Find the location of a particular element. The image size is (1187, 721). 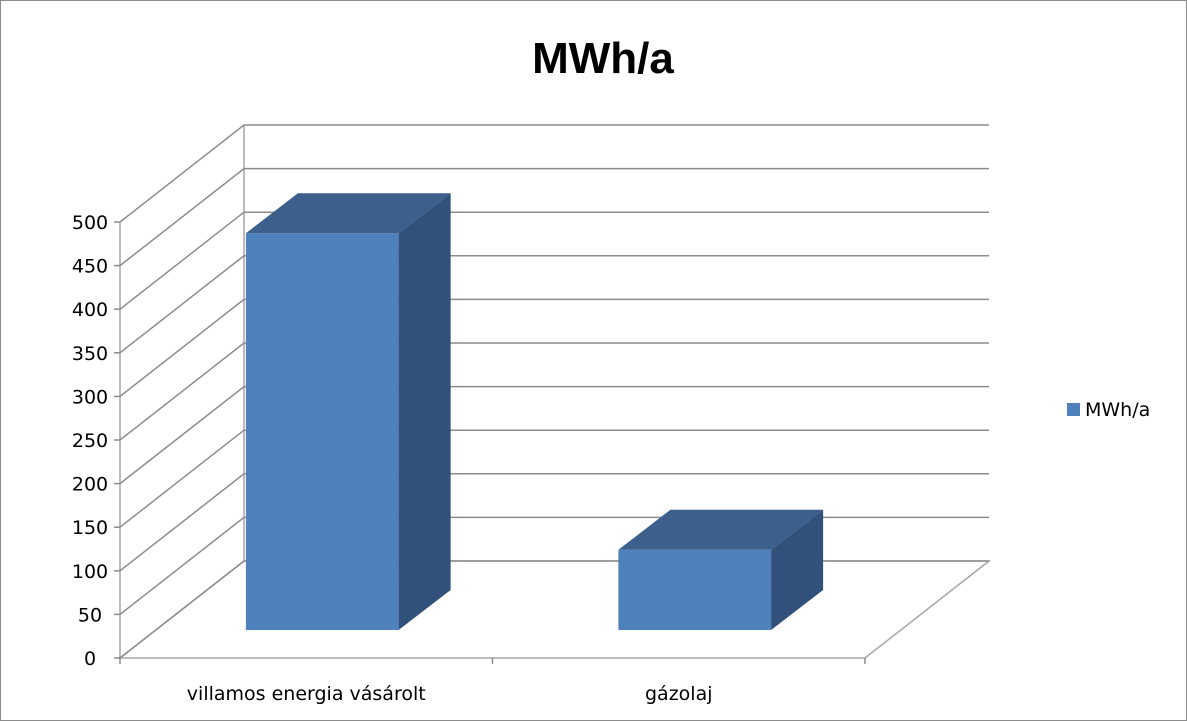

y-tick-label: 200 is located at coordinates (90, 485).